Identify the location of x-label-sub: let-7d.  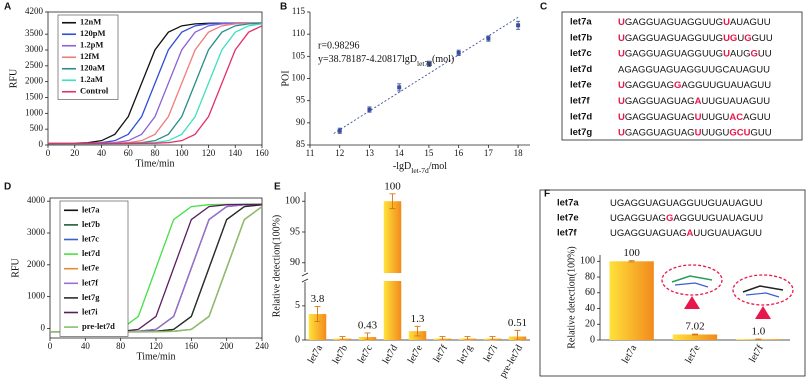
(420, 170).